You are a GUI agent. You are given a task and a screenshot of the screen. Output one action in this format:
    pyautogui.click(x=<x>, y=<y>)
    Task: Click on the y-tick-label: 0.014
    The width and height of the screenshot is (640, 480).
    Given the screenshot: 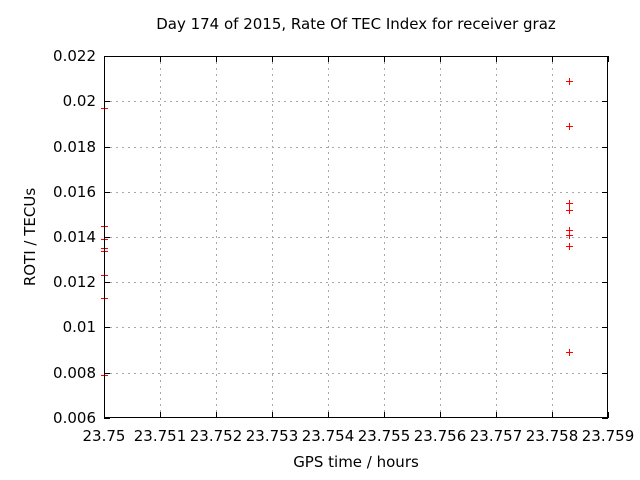 What is the action you would take?
    pyautogui.click(x=74, y=237)
    